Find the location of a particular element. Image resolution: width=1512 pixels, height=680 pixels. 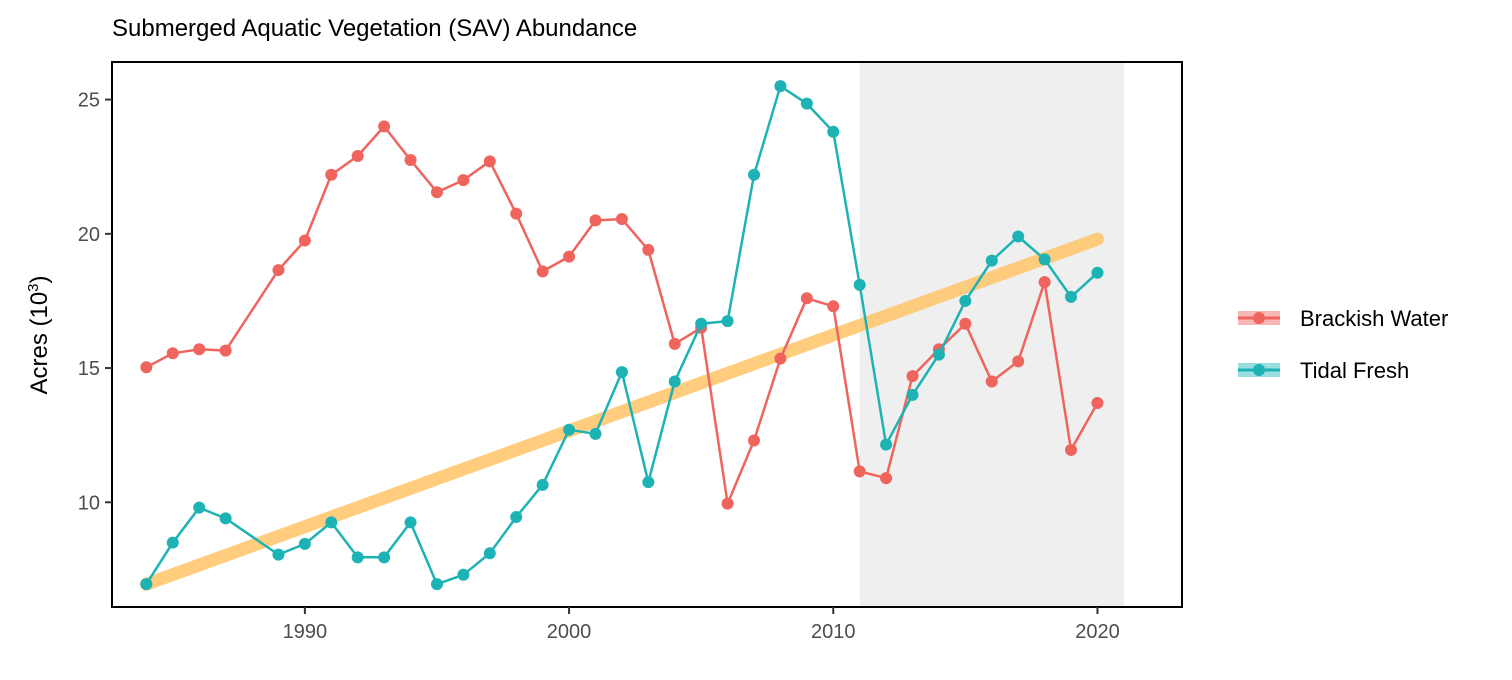

x-tick-label: 2010 is located at coordinates (833, 632).